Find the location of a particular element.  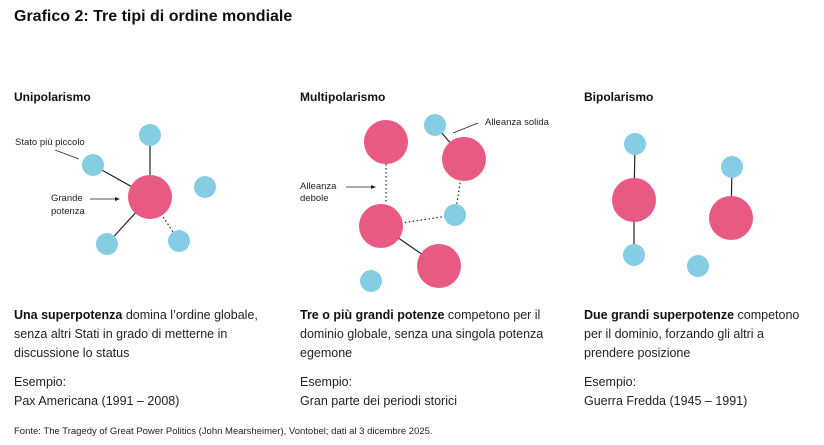

heading-unipolarism: Unipolarismo is located at coordinates (52, 97).